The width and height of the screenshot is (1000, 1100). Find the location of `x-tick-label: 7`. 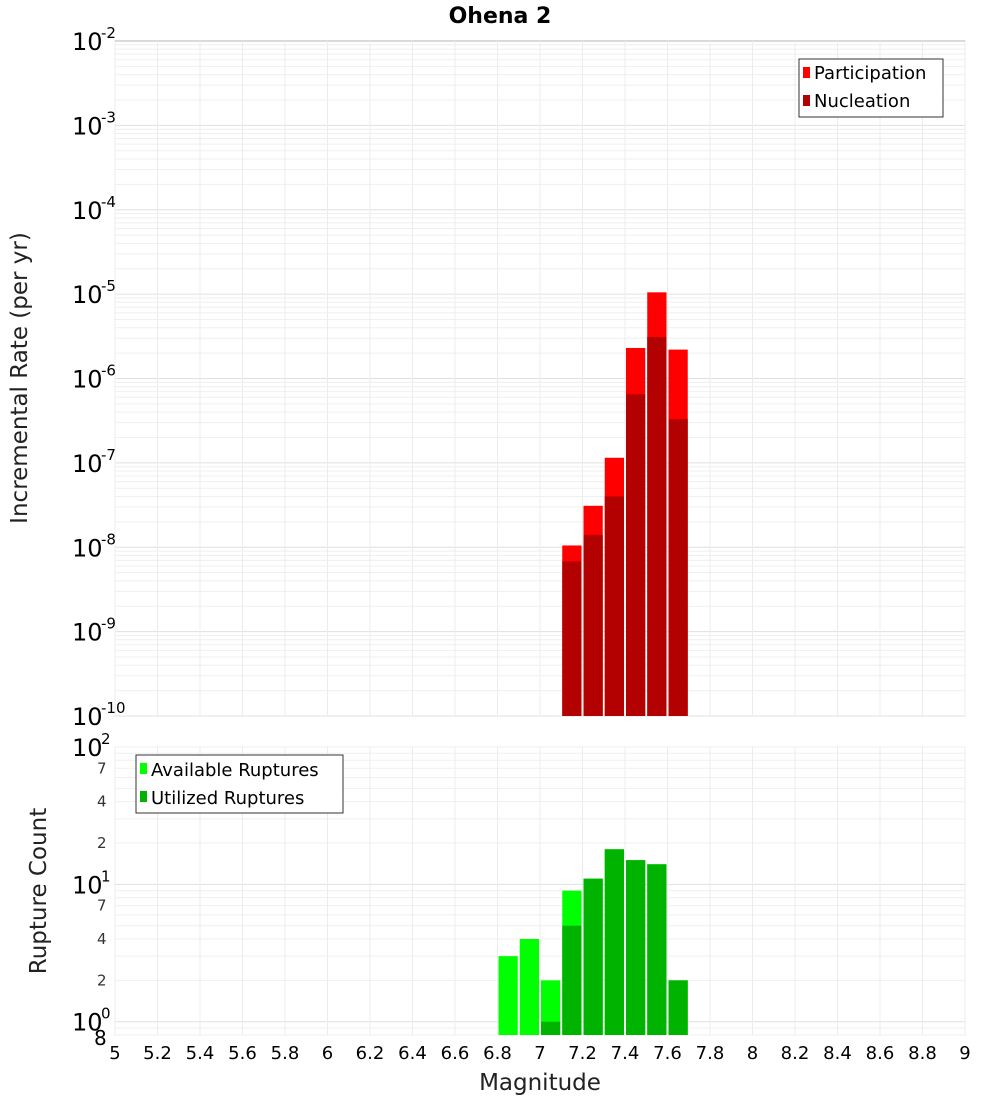

x-tick-label: 7 is located at coordinates (539, 1053).